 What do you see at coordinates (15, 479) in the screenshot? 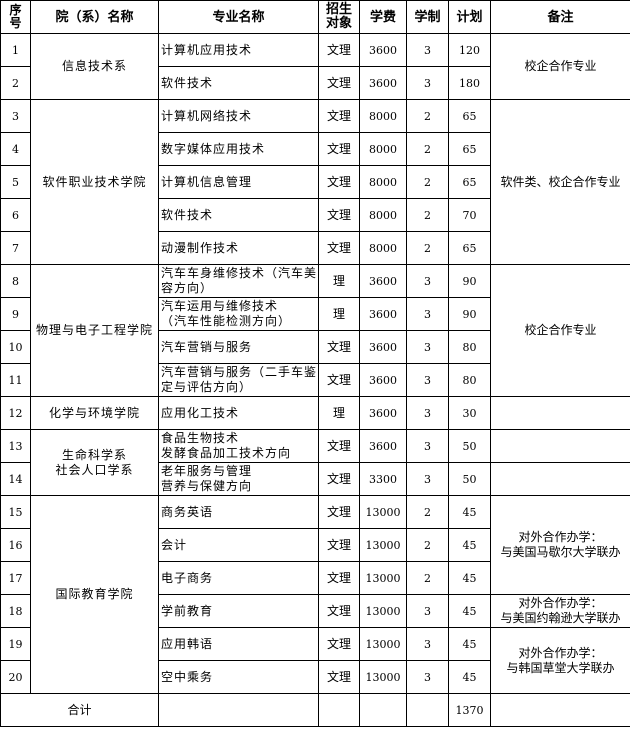
I see `row-number: 14` at bounding box center [15, 479].